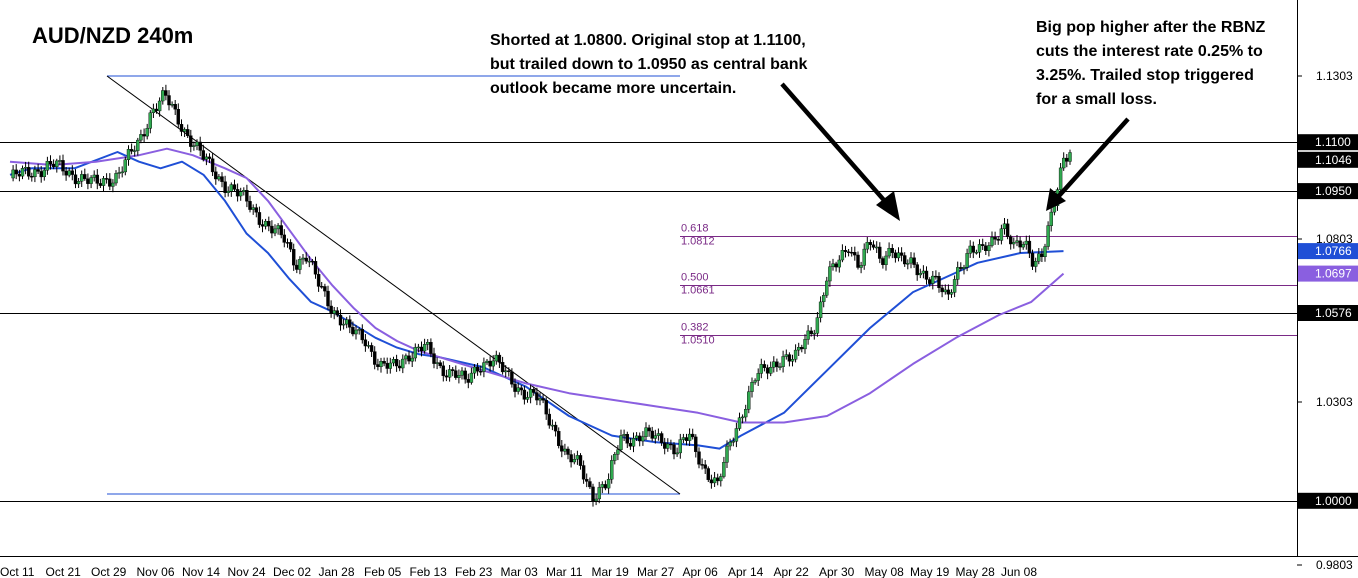 The height and width of the screenshot is (578, 1358). I want to click on y-tick-label: 1.0803, so click(1334, 239).